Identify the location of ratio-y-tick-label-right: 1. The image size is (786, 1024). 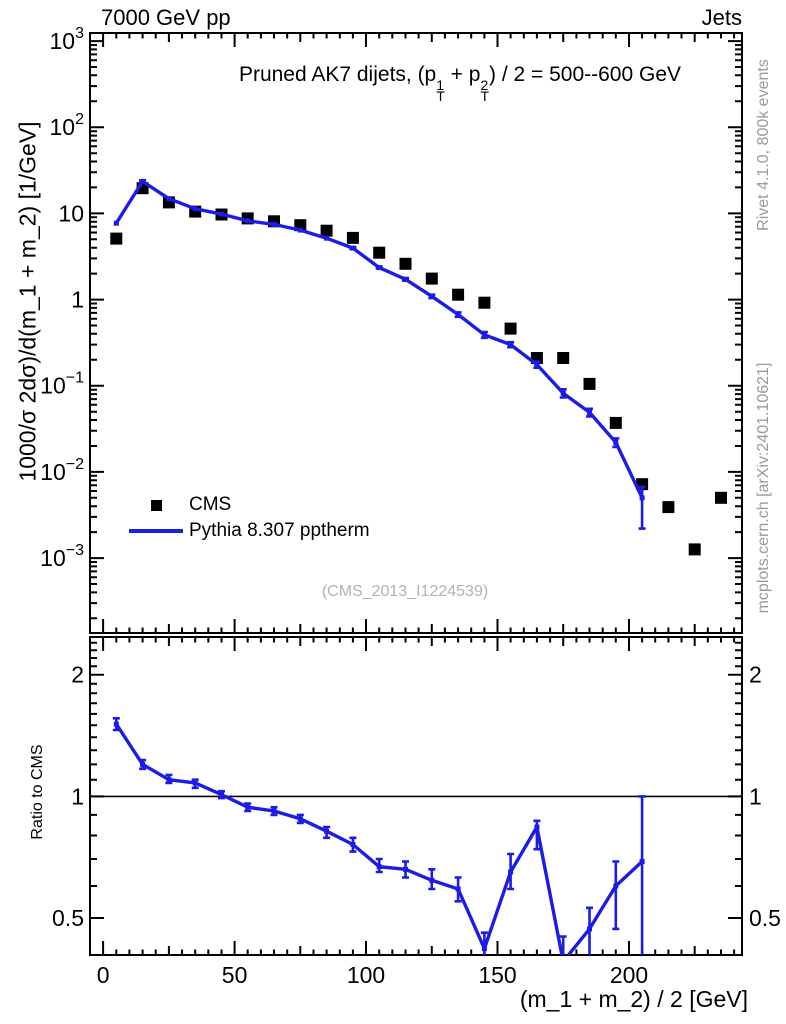
(755, 796).